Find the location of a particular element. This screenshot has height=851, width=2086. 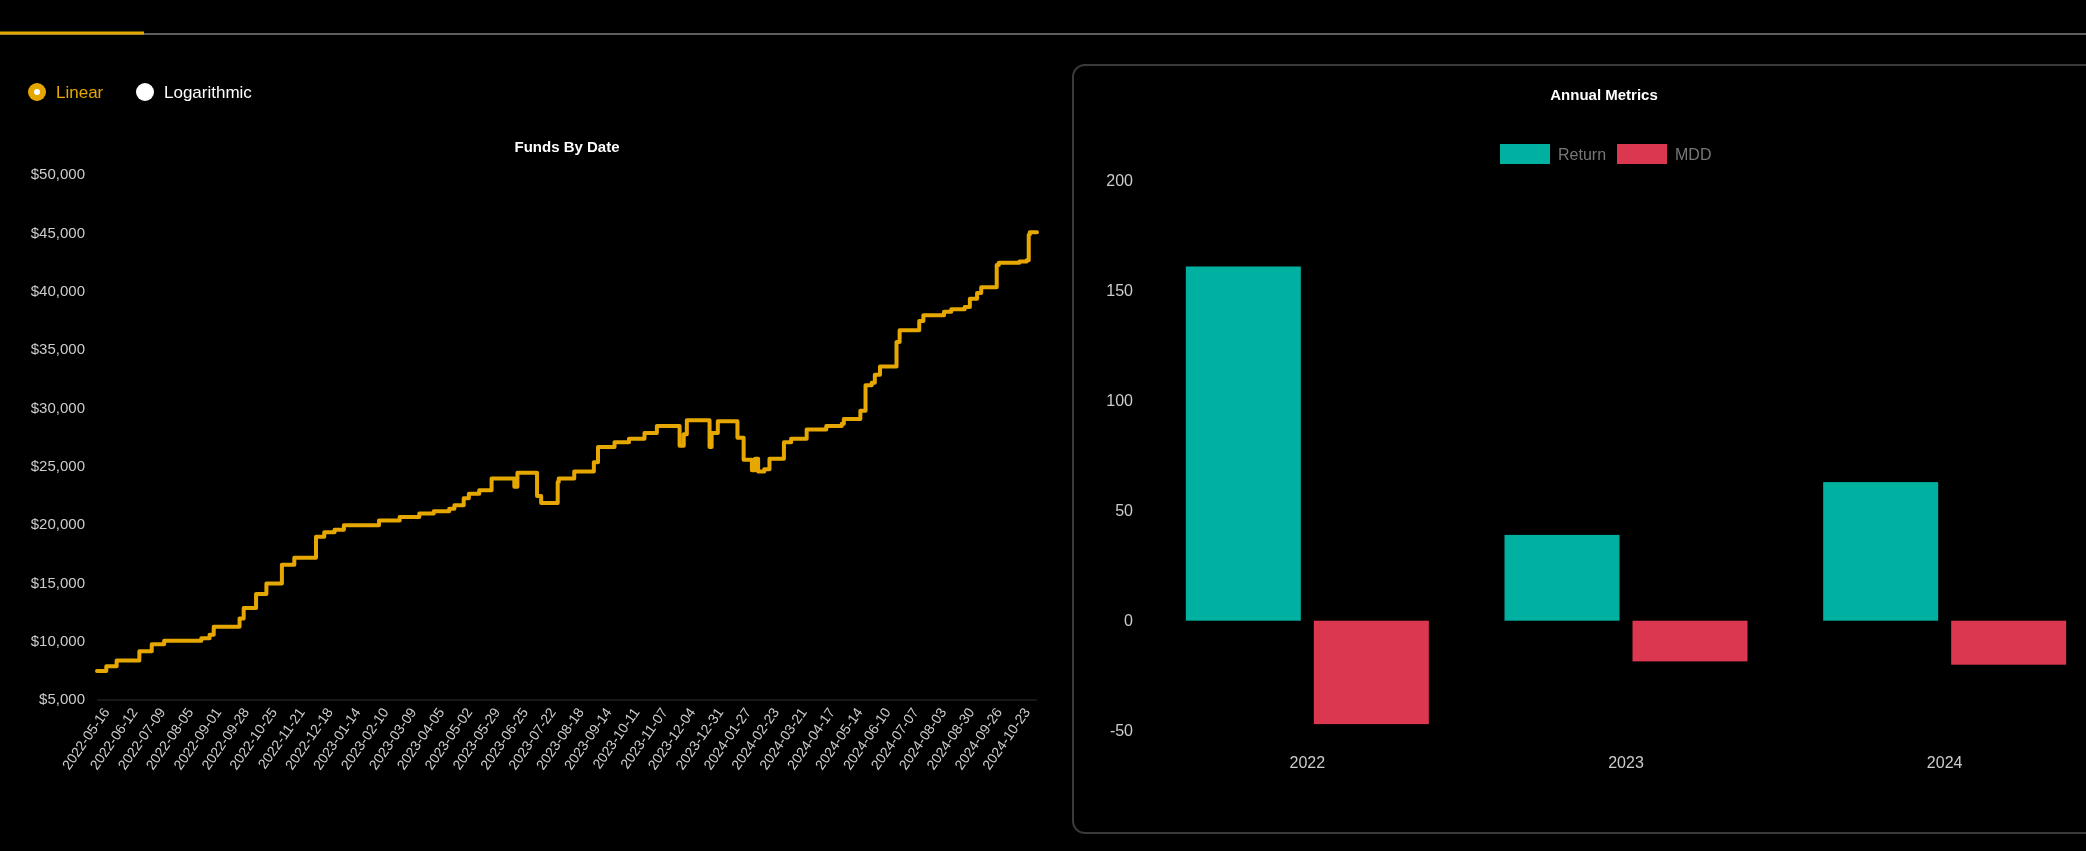

y-tick-label: 150 is located at coordinates (1120, 291).